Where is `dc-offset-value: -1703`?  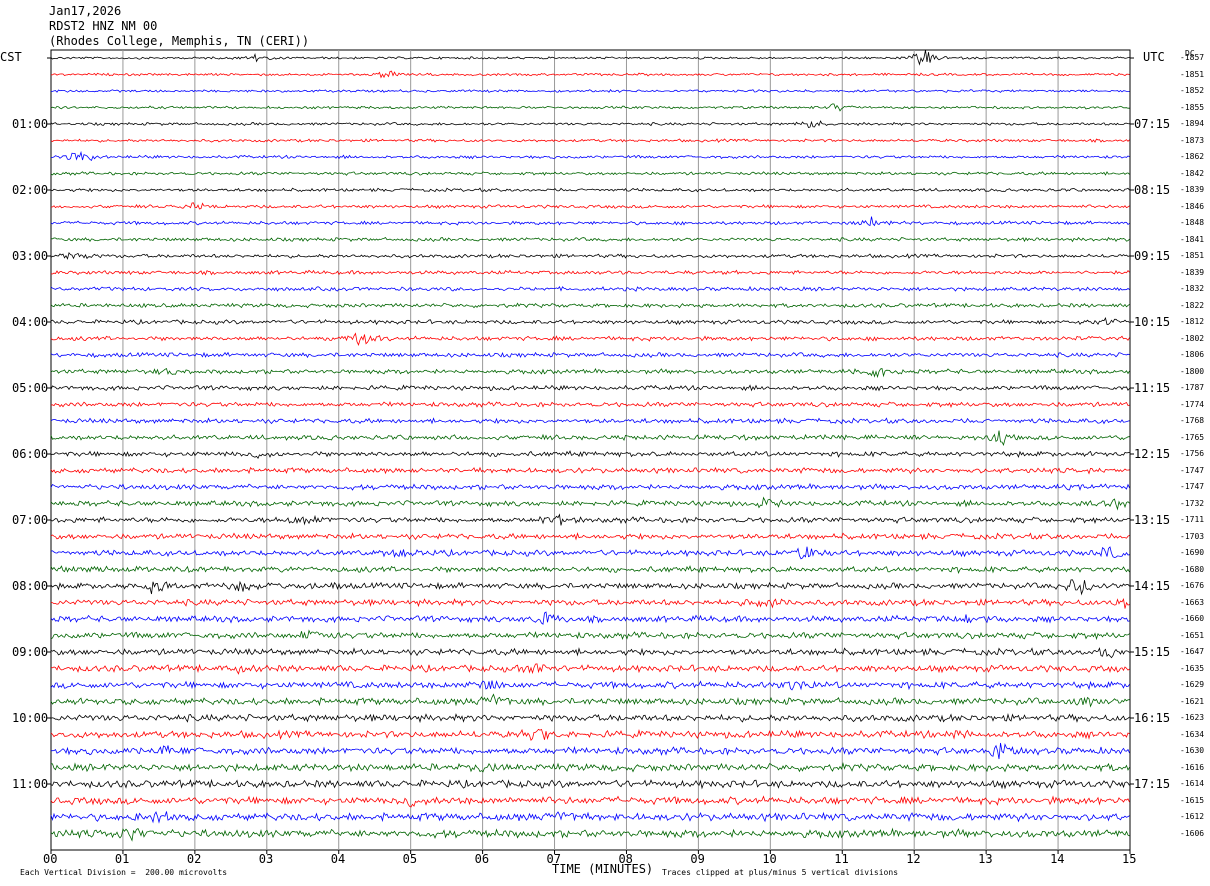 dc-offset-value: -1703 is located at coordinates (1192, 536).